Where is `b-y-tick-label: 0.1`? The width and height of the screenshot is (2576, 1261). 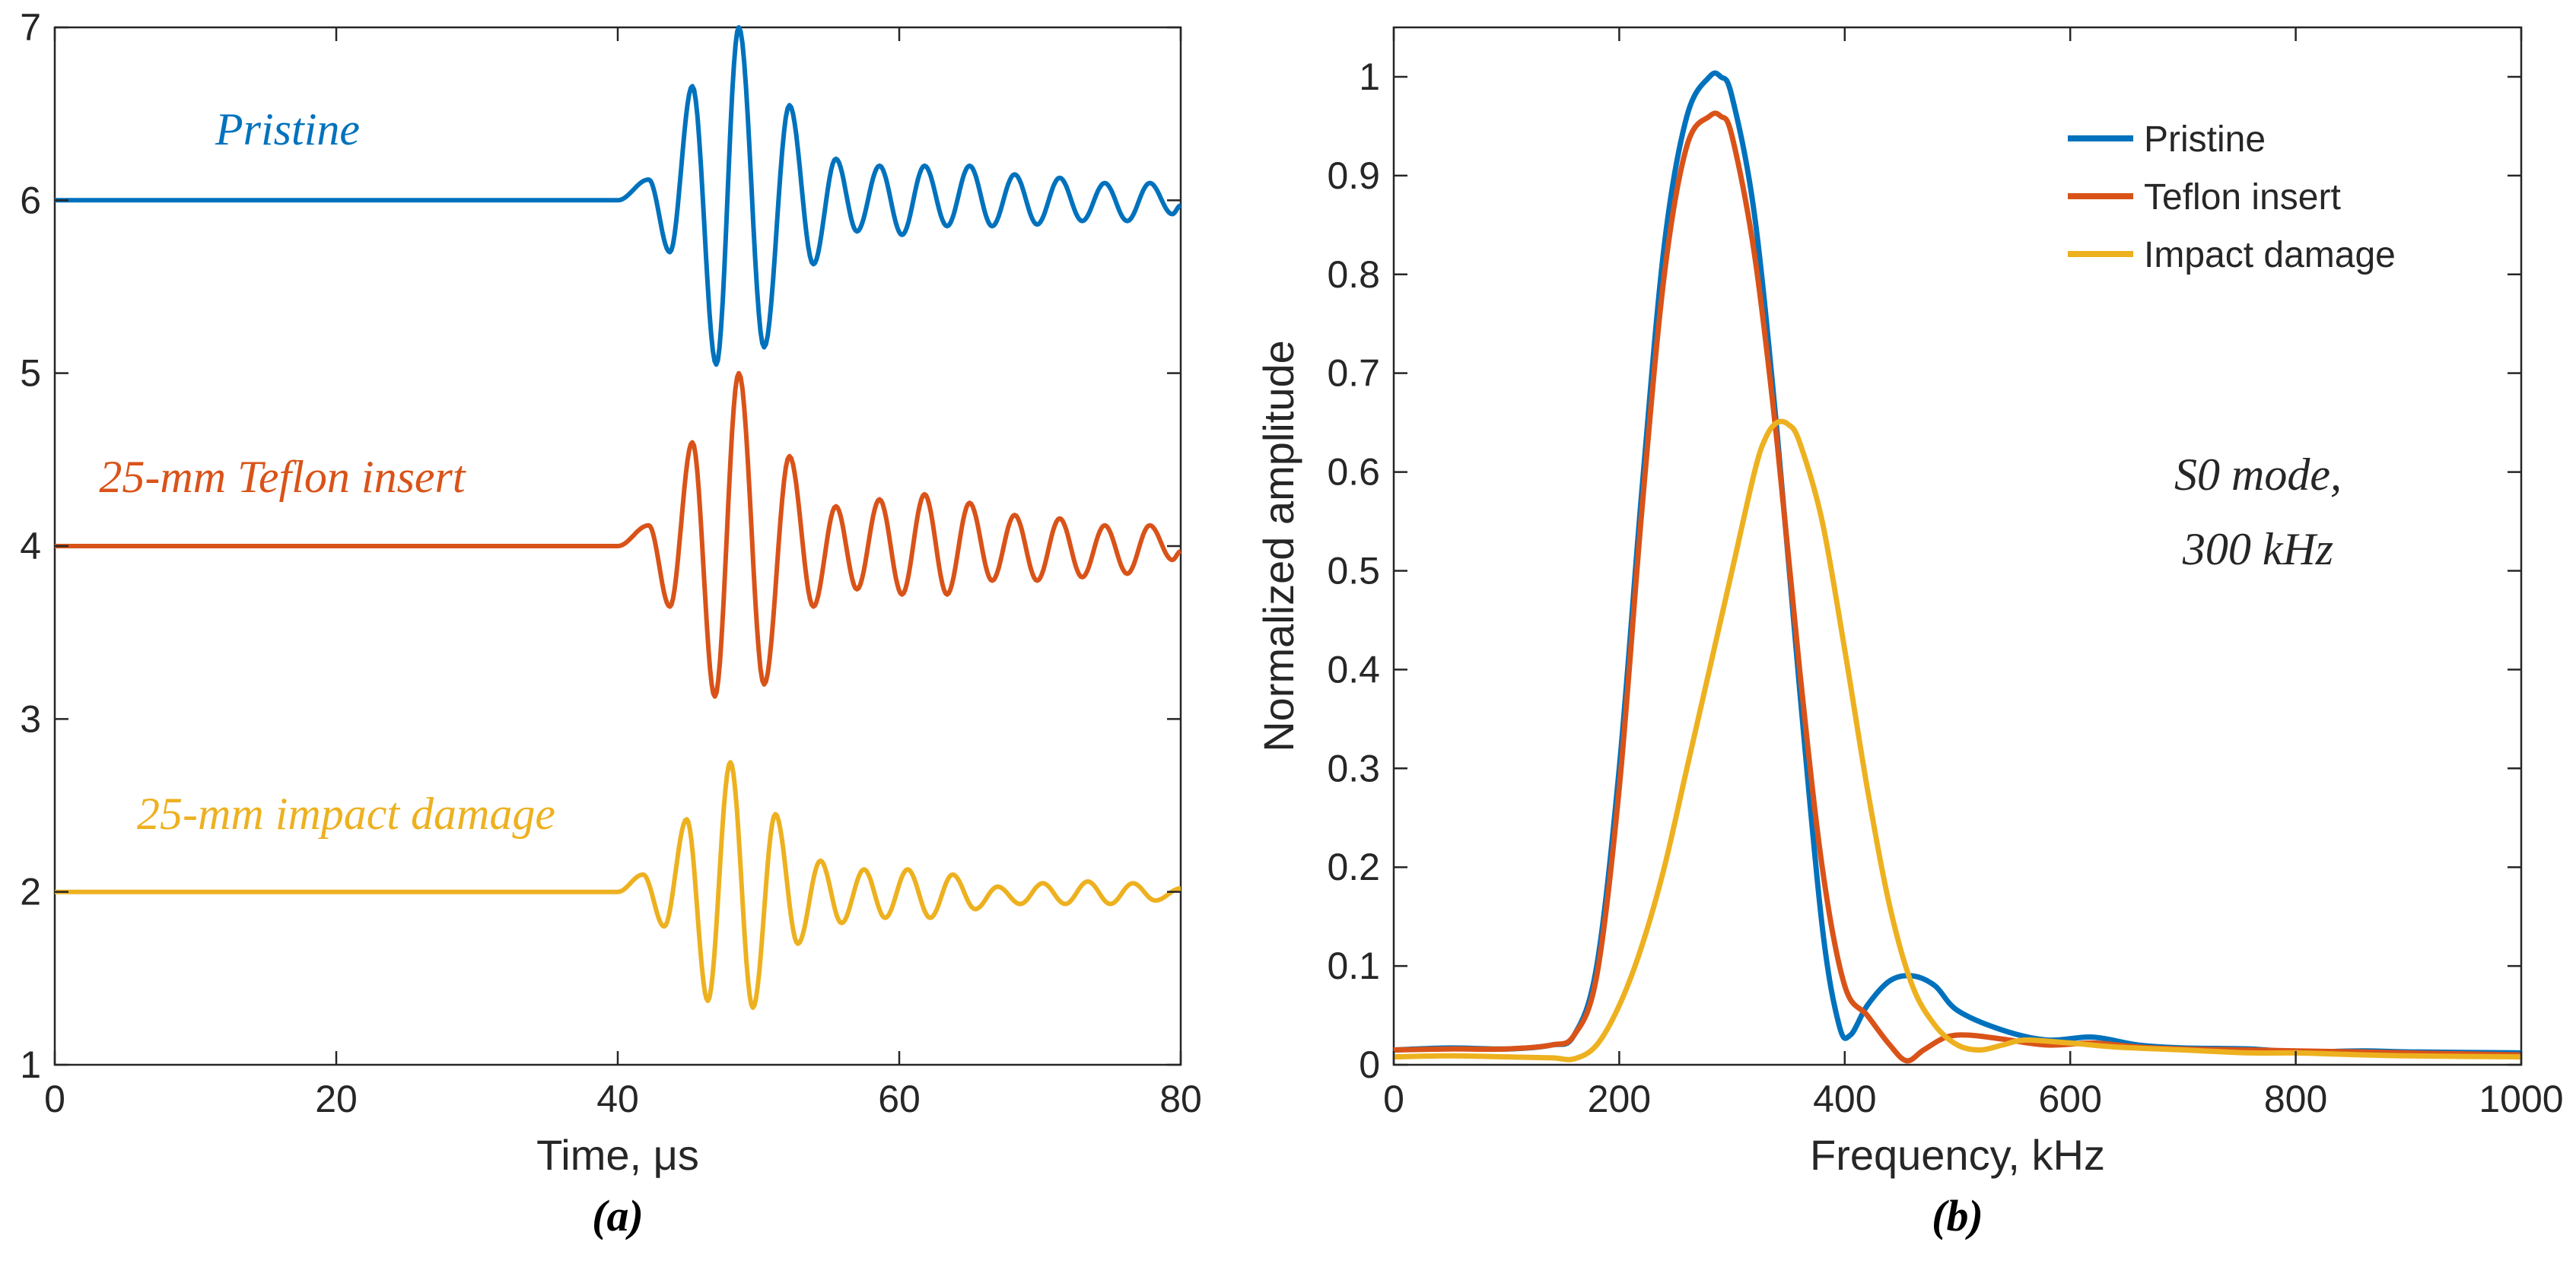
b-y-tick-label: 0.1 is located at coordinates (1354, 966).